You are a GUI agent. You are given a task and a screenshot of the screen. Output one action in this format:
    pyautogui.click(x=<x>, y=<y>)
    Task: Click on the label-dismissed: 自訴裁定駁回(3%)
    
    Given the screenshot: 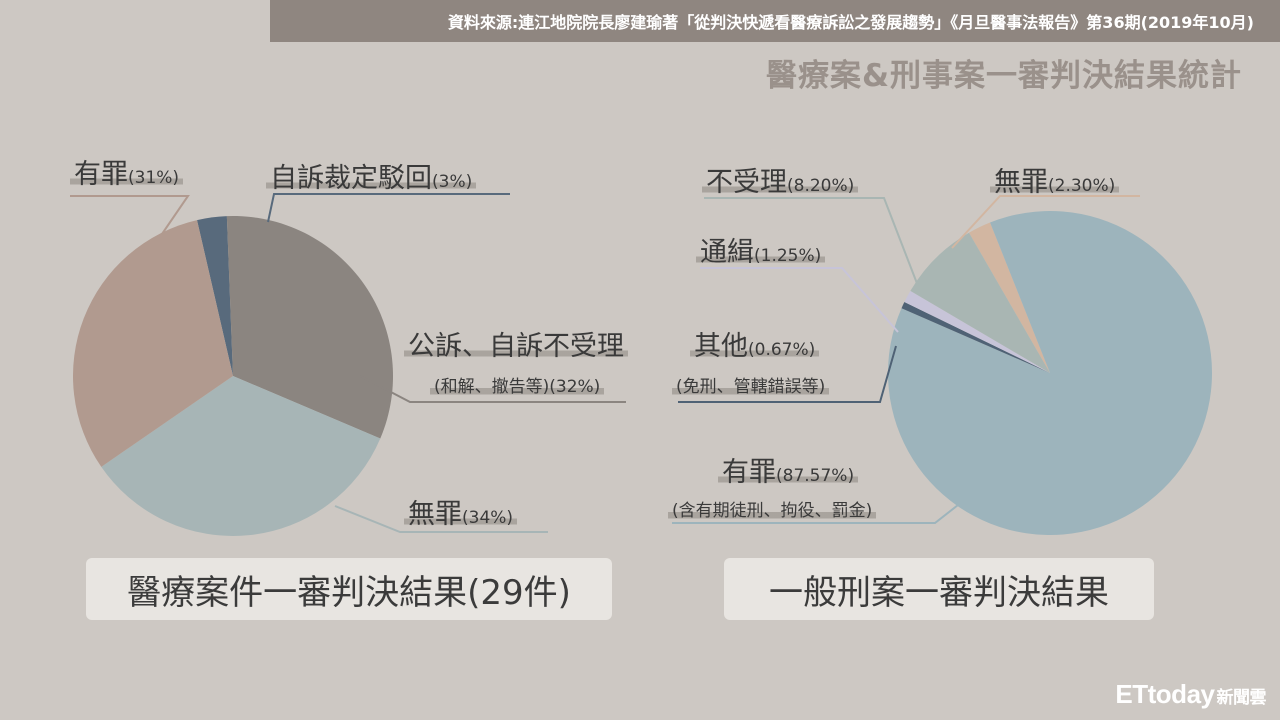 What is the action you would take?
    pyautogui.click(x=371, y=175)
    